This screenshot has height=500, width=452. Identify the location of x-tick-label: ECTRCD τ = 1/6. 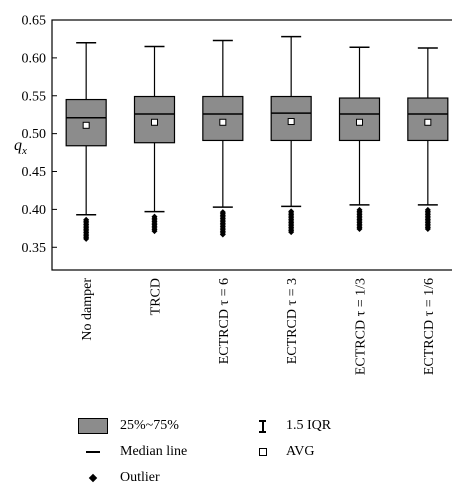
(429, 326).